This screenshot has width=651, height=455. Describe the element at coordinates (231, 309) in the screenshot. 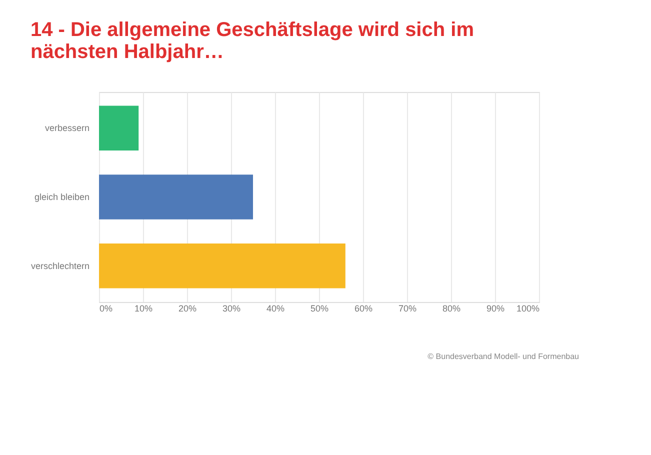

I see `x-tick-label: 30%` at that location.